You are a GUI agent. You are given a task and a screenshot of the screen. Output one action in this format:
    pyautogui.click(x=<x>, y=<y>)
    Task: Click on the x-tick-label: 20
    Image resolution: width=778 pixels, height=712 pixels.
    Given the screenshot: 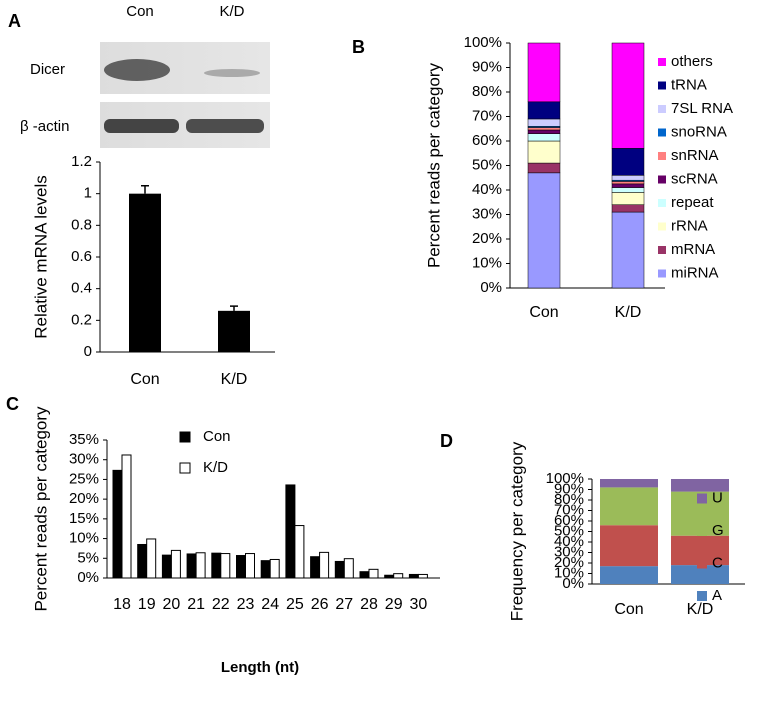 What is the action you would take?
    pyautogui.click(x=172, y=604)
    